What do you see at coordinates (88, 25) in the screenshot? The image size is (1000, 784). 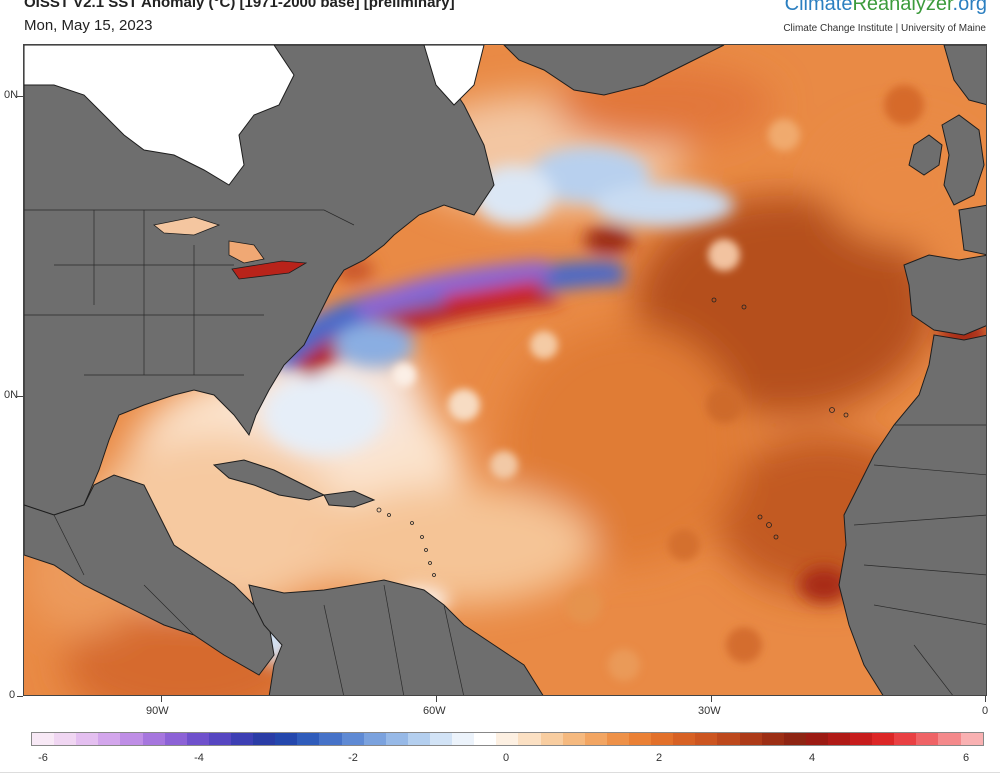 I see `map-date: Mon, May 15, 2023` at bounding box center [88, 25].